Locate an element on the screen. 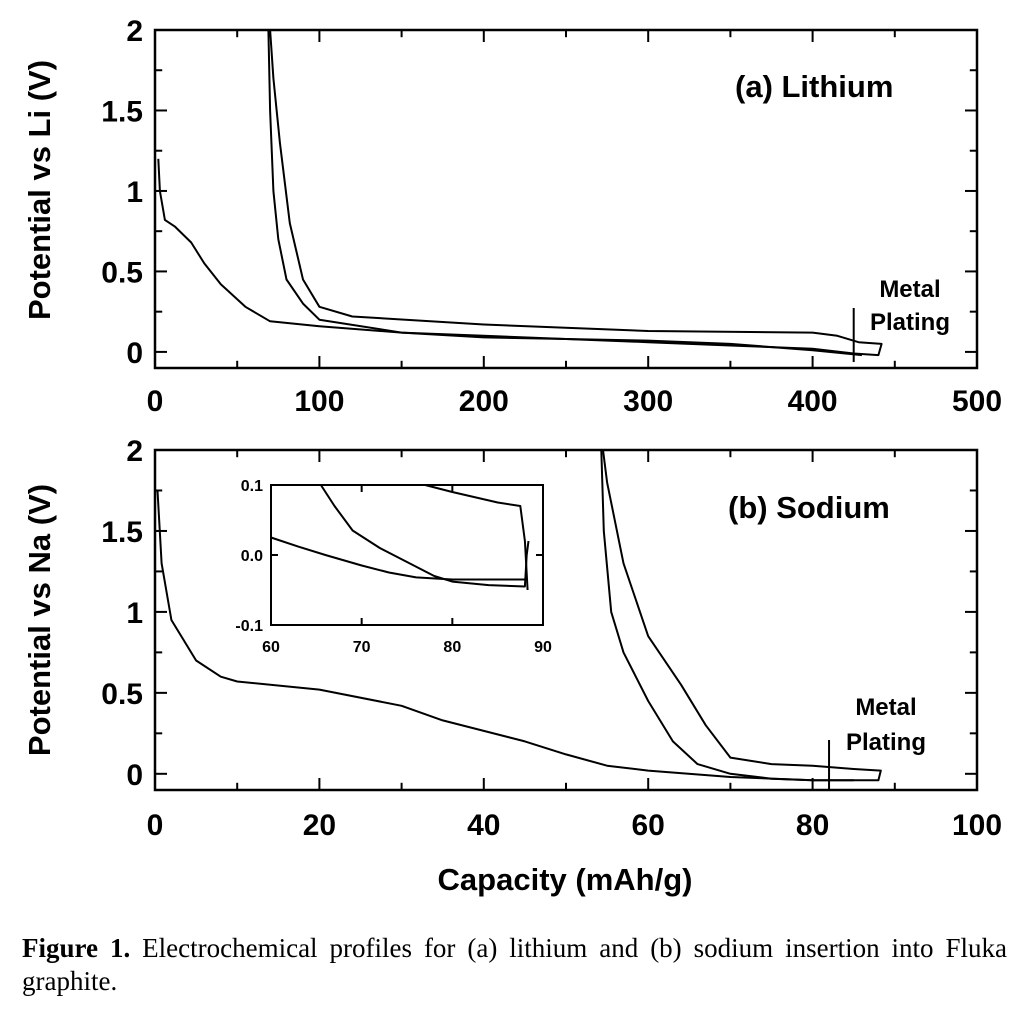 The height and width of the screenshot is (1015, 1017). inset-series-group is located at coordinates (400, 537).